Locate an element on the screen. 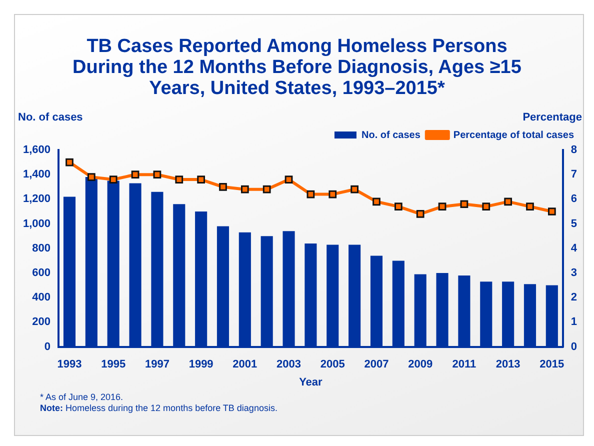 This screenshot has height=446, width=594. x-tick-label: 1999 is located at coordinates (201, 364).